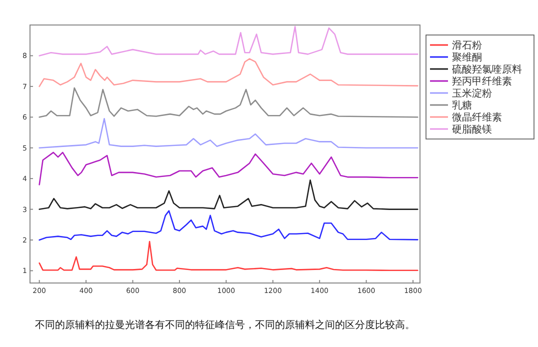 This screenshot has height=347, width=538. Describe the element at coordinates (225, 325) in the screenshot. I see `text: 不同的原辅料的拉曼光谱各有不同的特征峰信号，不同的原辅料之间的区分度比较高。` at that location.